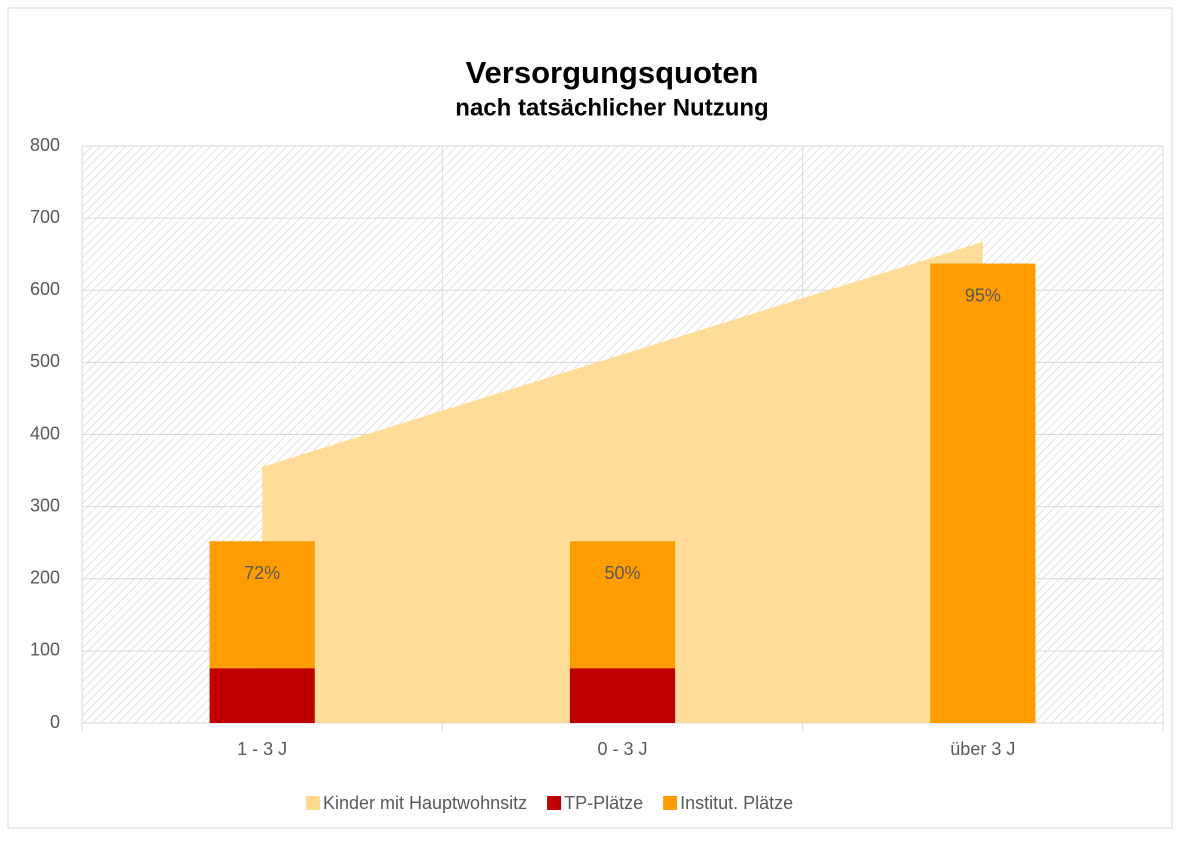 The width and height of the screenshot is (1180, 841). What do you see at coordinates (45, 289) in the screenshot?
I see `y-tick-label: 600` at bounding box center [45, 289].